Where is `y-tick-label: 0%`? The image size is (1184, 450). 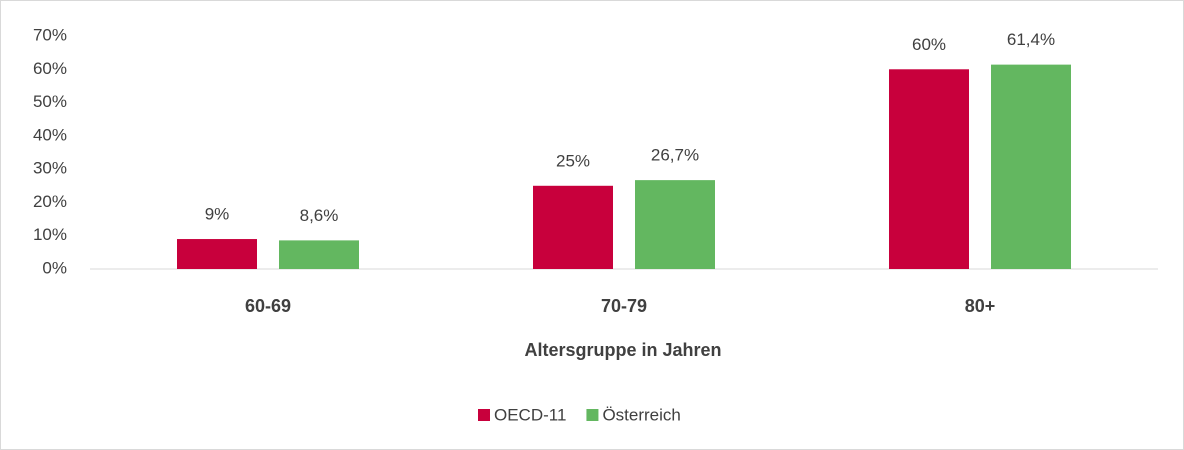 y-tick-label: 0% is located at coordinates (54, 267).